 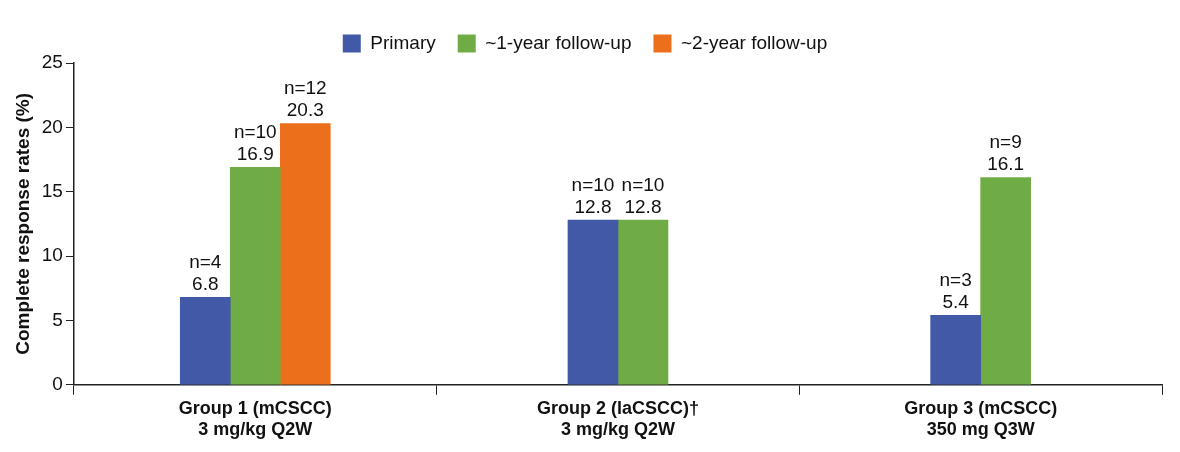 I want to click on y-tick-label: 20, so click(x=52, y=126).